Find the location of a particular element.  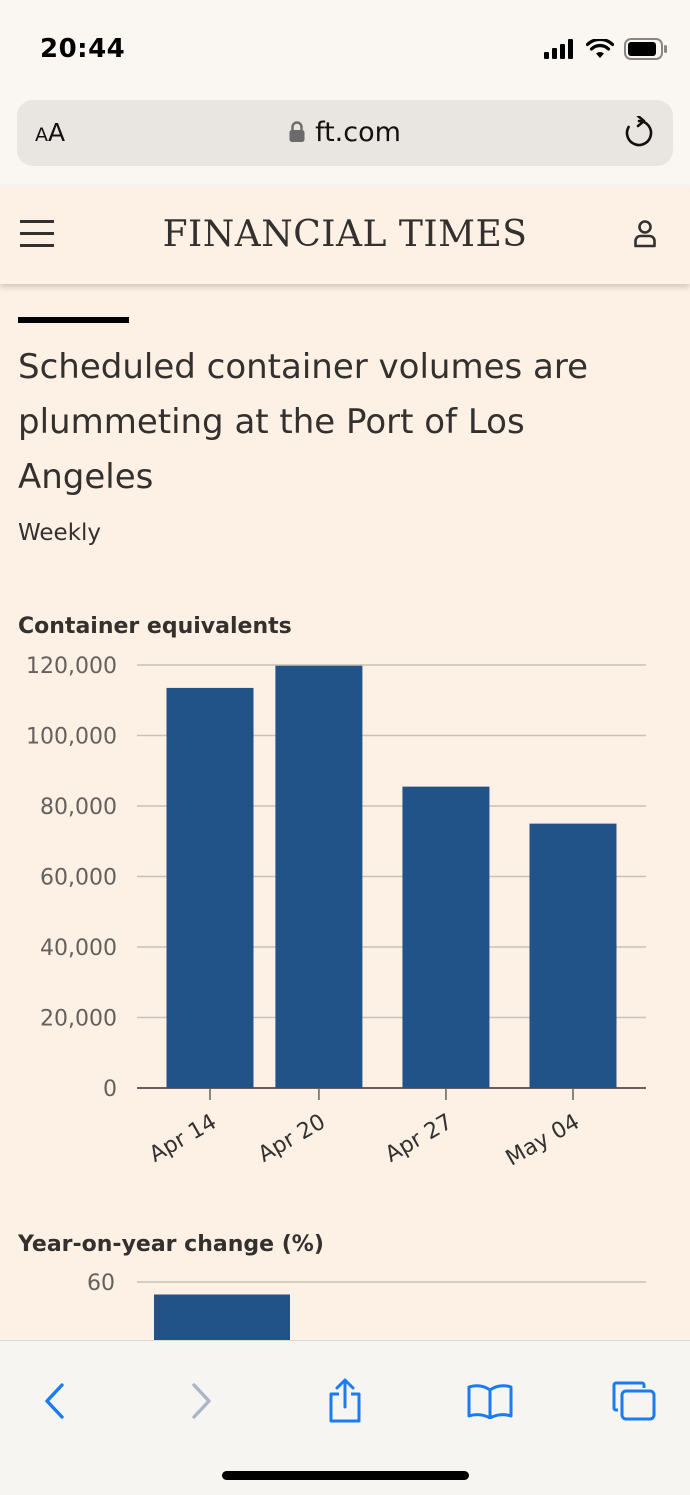

y-tick-label: 120,000 is located at coordinates (71, 666).